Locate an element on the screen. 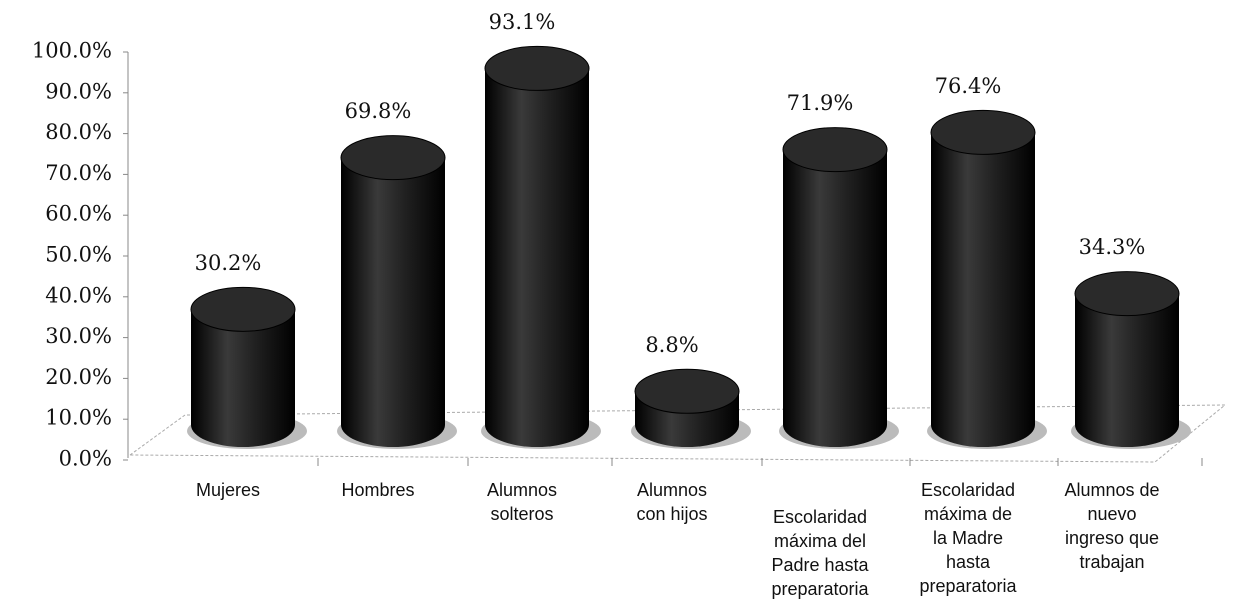  y-tick-label: 30.0% is located at coordinates (78, 336).